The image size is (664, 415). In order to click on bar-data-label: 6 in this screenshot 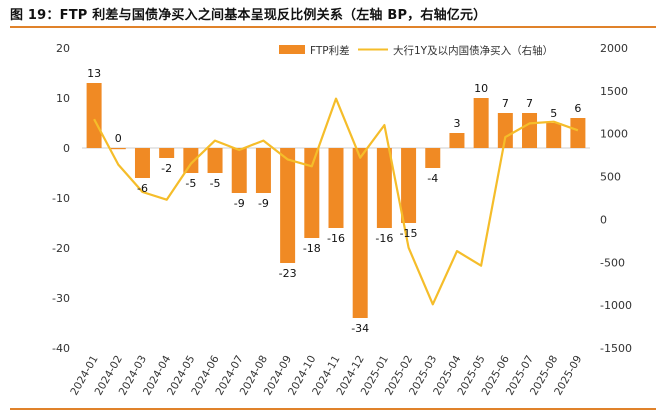, I will do `click(577, 108)`.